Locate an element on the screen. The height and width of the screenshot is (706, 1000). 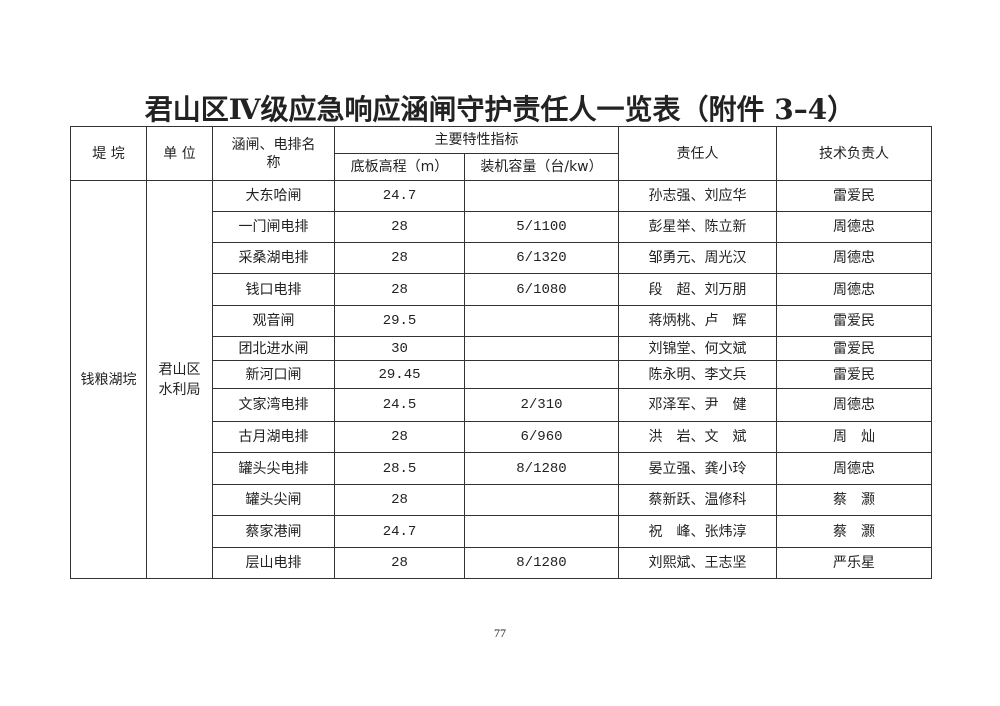
table-row: 文家湾电排 24.5 2/310 邓泽军、尹 健周德忠 is located at coordinates (501, 405).